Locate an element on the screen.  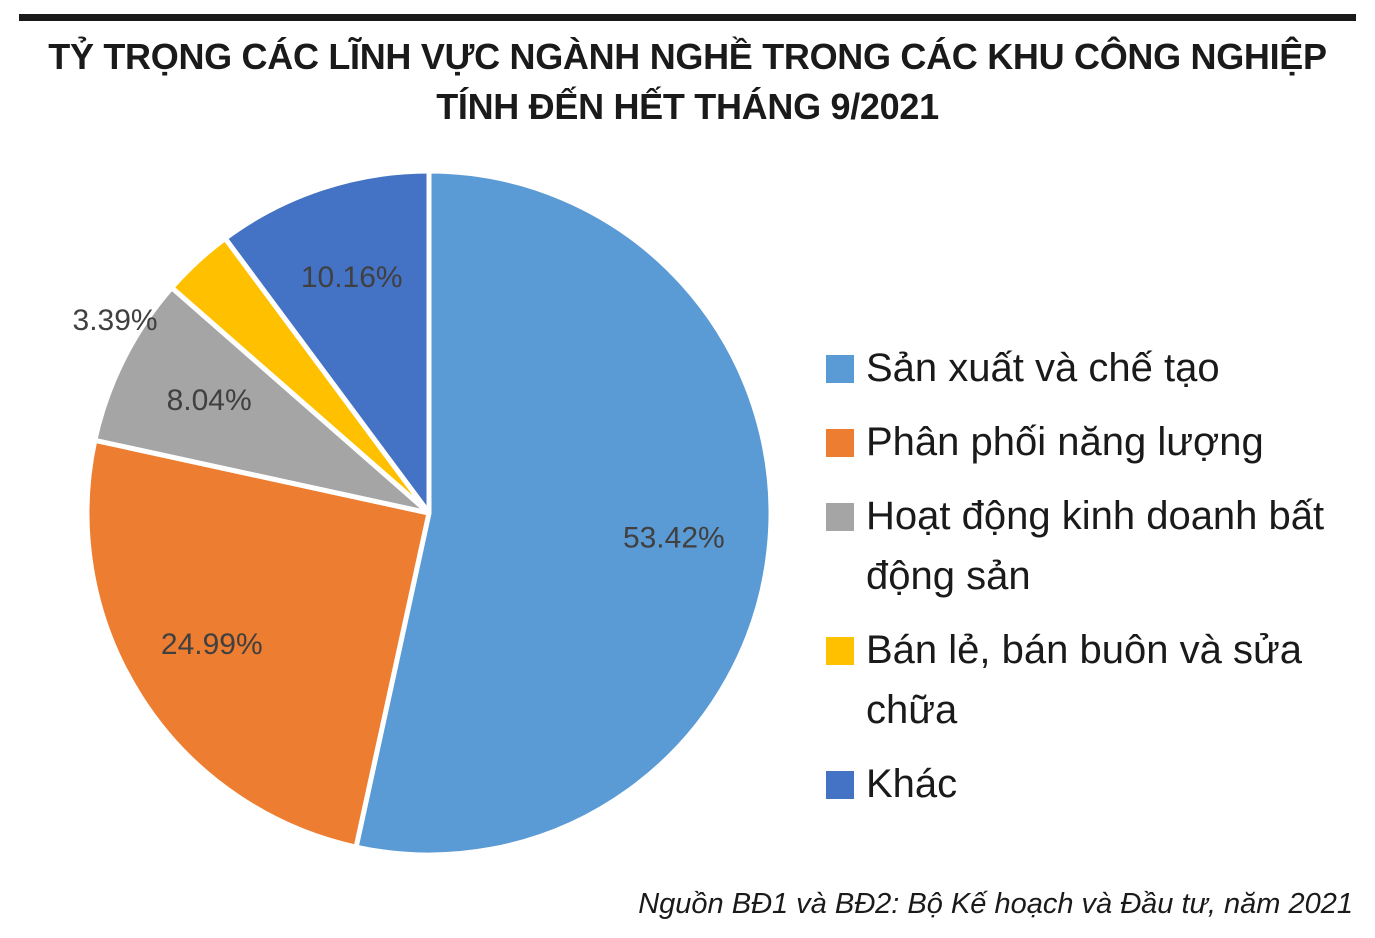
legend-swatch-other is located at coordinates (840, 785).